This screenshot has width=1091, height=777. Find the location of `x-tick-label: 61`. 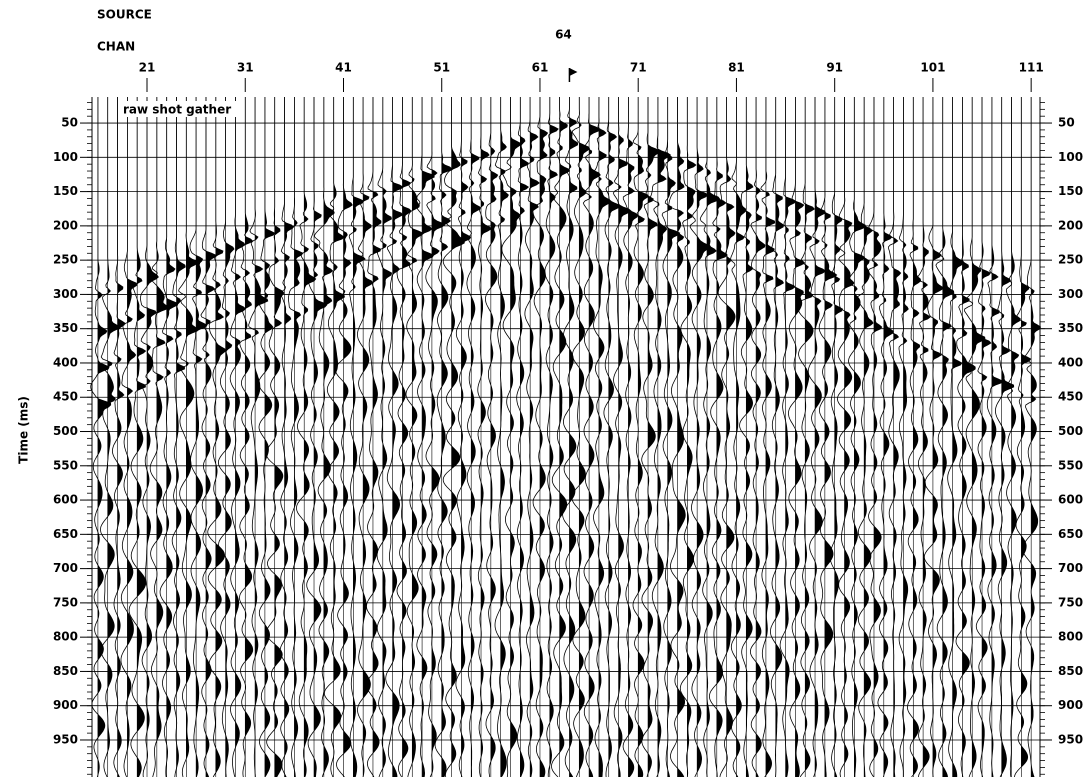

x-tick-label: 61 is located at coordinates (540, 68).